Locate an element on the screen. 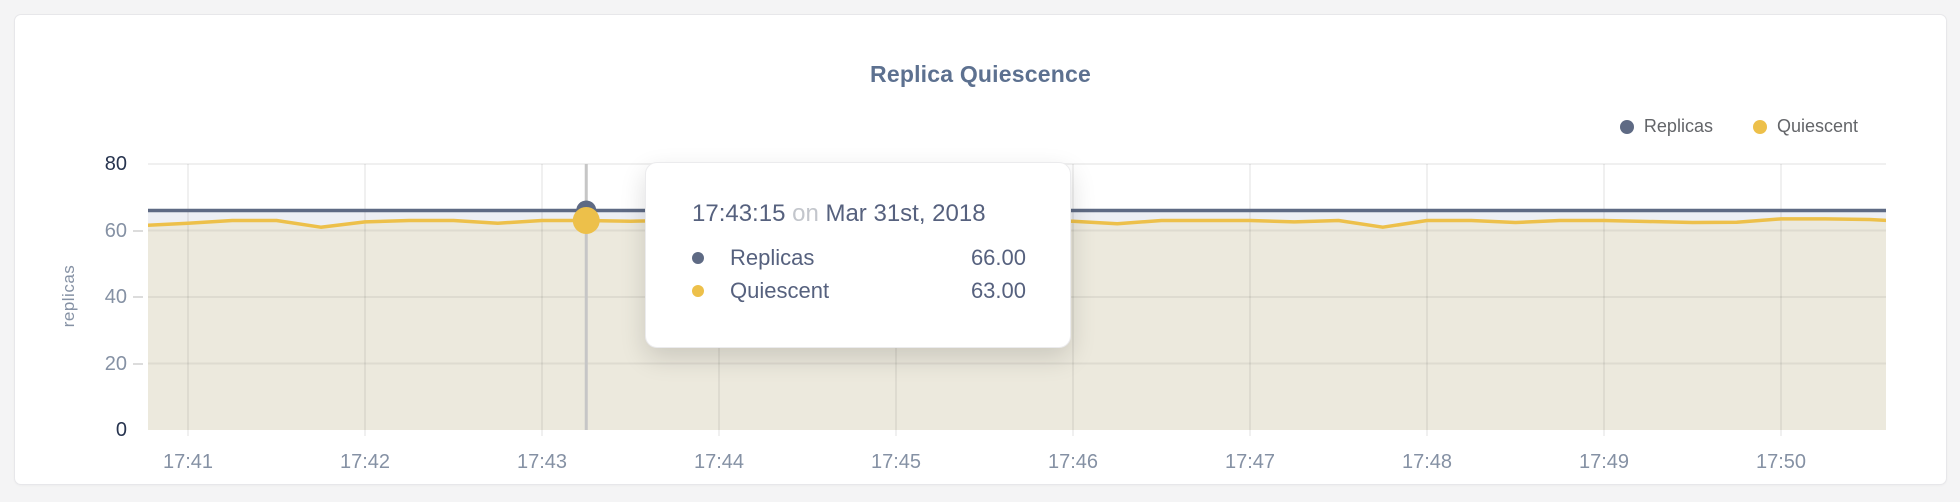 Image resolution: width=1960 pixels, height=502 pixels. chart-title: Replica Quiescence is located at coordinates (980, 74).